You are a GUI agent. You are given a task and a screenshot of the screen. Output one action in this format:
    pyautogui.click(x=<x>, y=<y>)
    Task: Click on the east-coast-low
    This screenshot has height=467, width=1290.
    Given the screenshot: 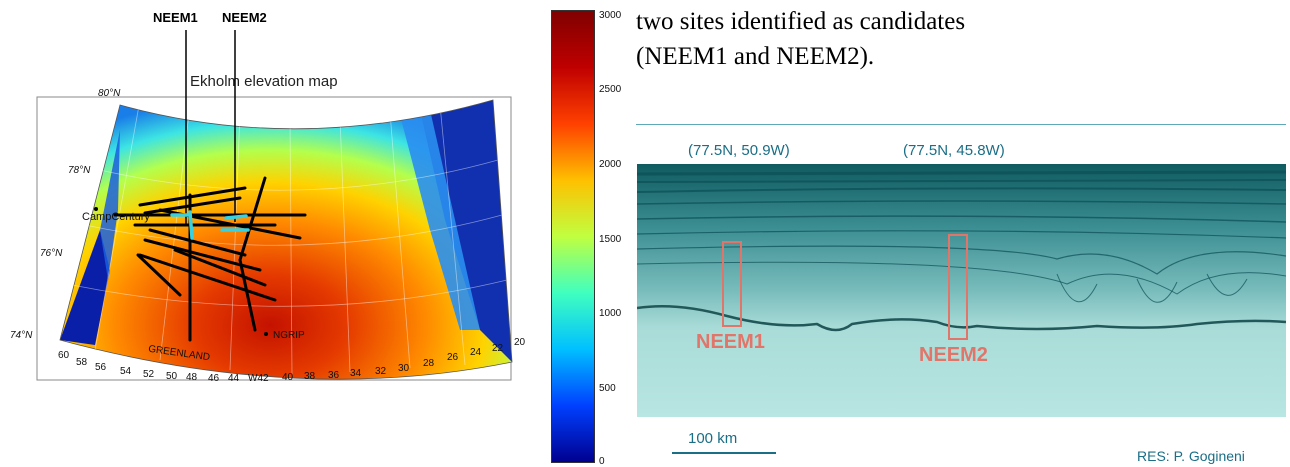 What is the action you would take?
    pyautogui.click(x=466, y=231)
    